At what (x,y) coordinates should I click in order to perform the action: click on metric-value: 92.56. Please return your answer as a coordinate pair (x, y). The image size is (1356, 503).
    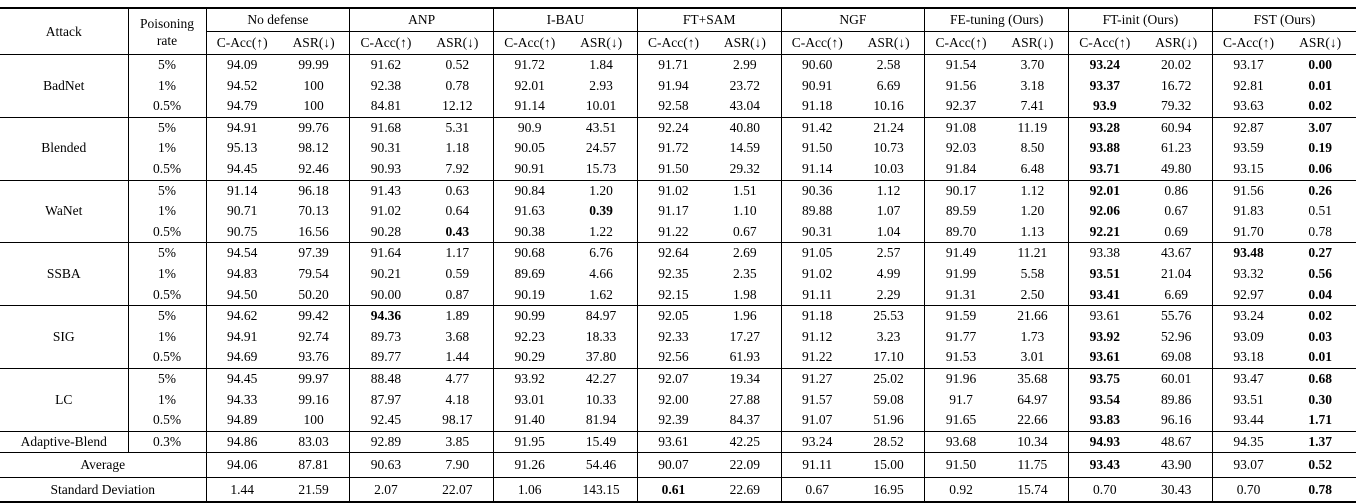
    Looking at the image, I should click on (673, 358).